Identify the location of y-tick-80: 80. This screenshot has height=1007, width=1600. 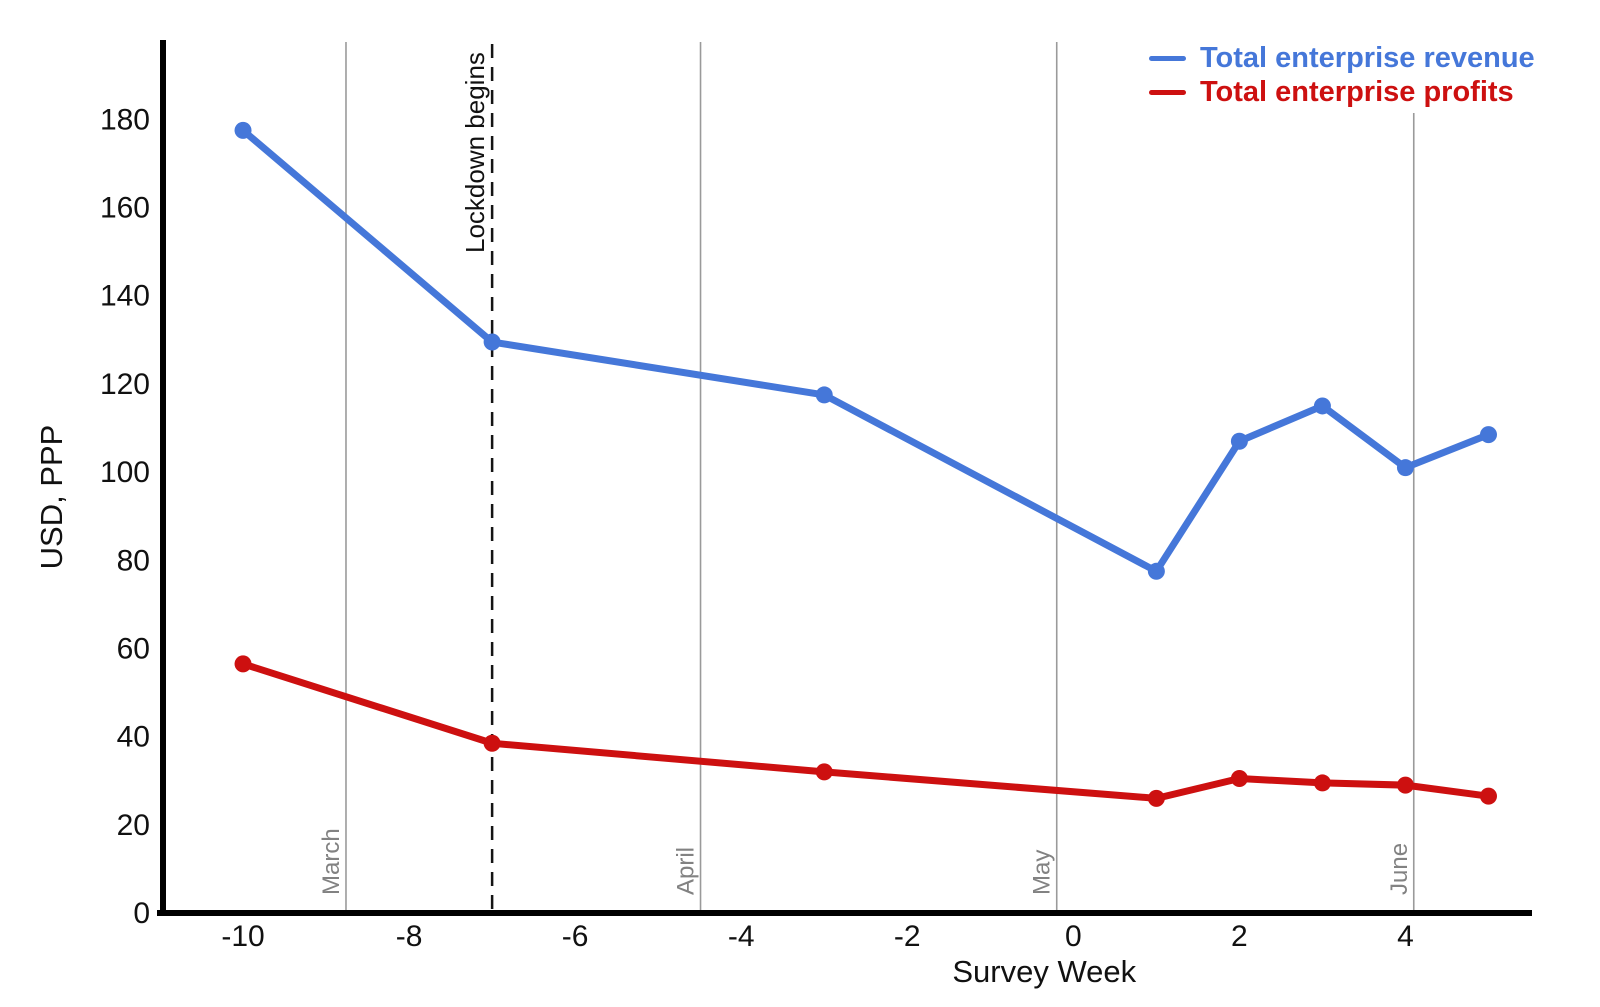
(133, 560).